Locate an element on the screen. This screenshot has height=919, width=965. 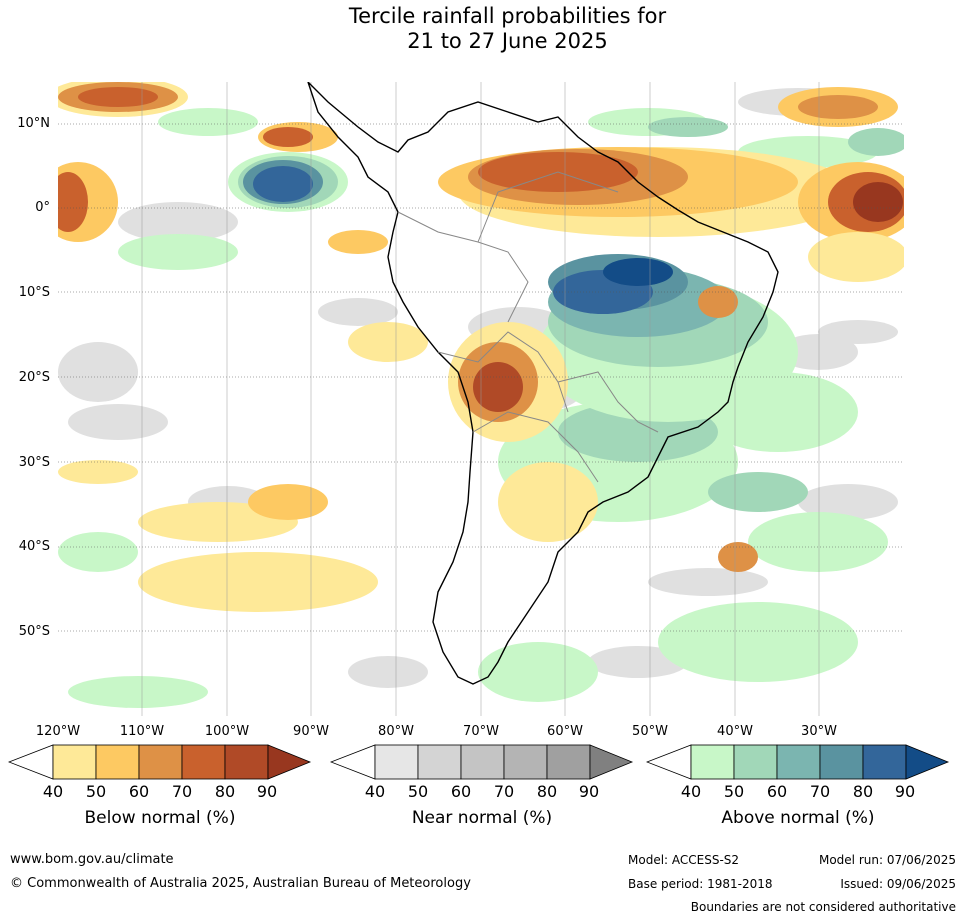
colorbar-above-normal is located at coordinates (798, 762).